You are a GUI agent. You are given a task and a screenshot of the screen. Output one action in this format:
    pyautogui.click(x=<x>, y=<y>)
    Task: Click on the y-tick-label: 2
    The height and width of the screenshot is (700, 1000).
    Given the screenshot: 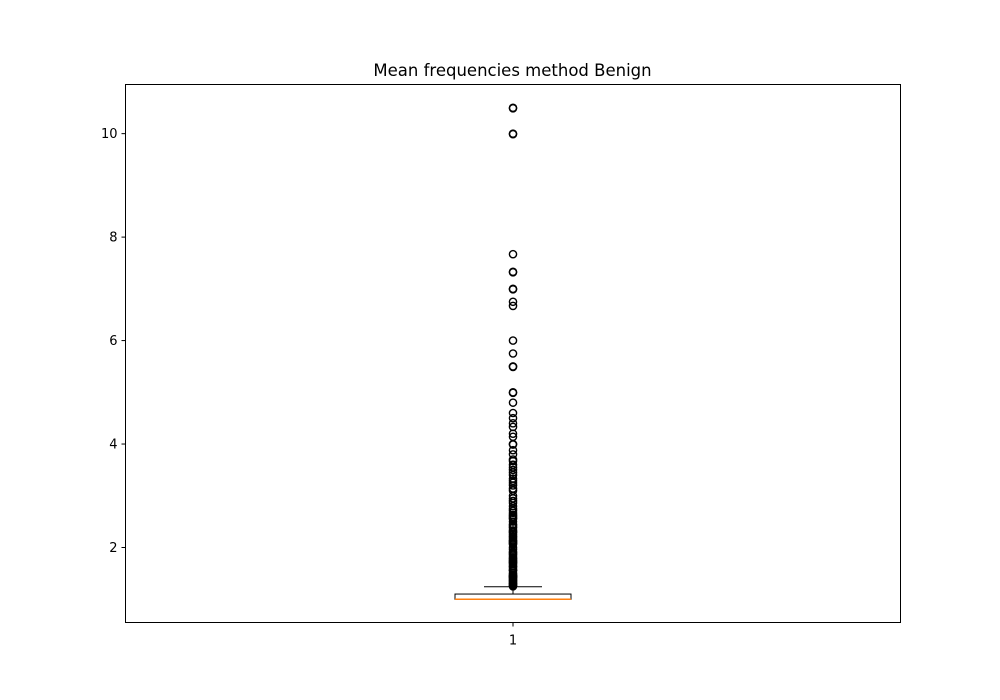 What is the action you would take?
    pyautogui.click(x=113, y=548)
    